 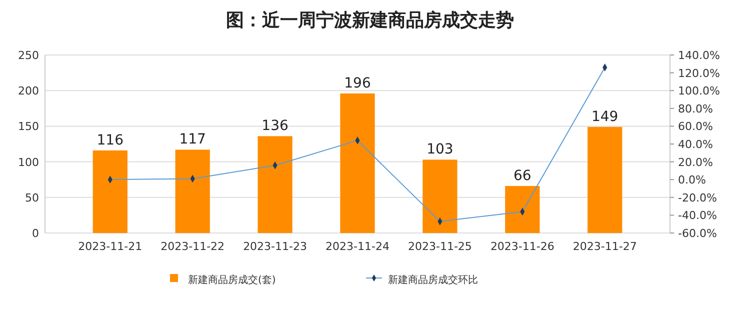 I want to click on x-tick-label: 2023-11-22, so click(x=192, y=246).